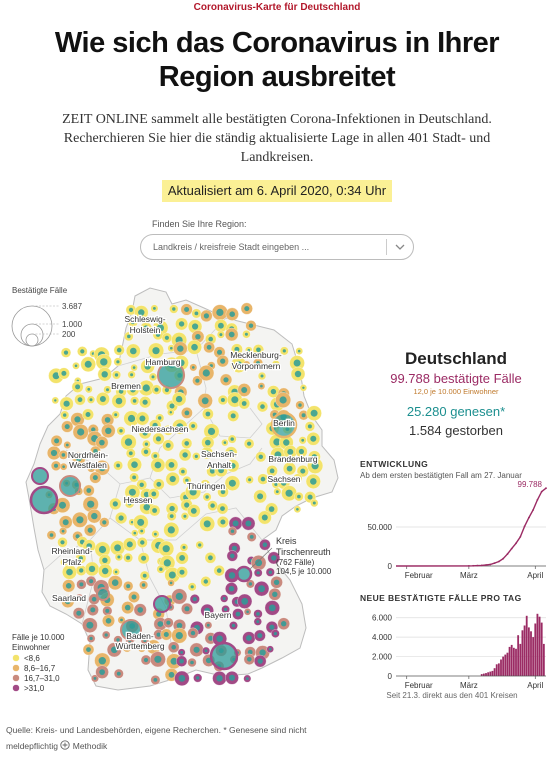 The image size is (554, 758). What do you see at coordinates (162, 604) in the screenshot?
I see `marker-nuernberg` at bounding box center [162, 604].